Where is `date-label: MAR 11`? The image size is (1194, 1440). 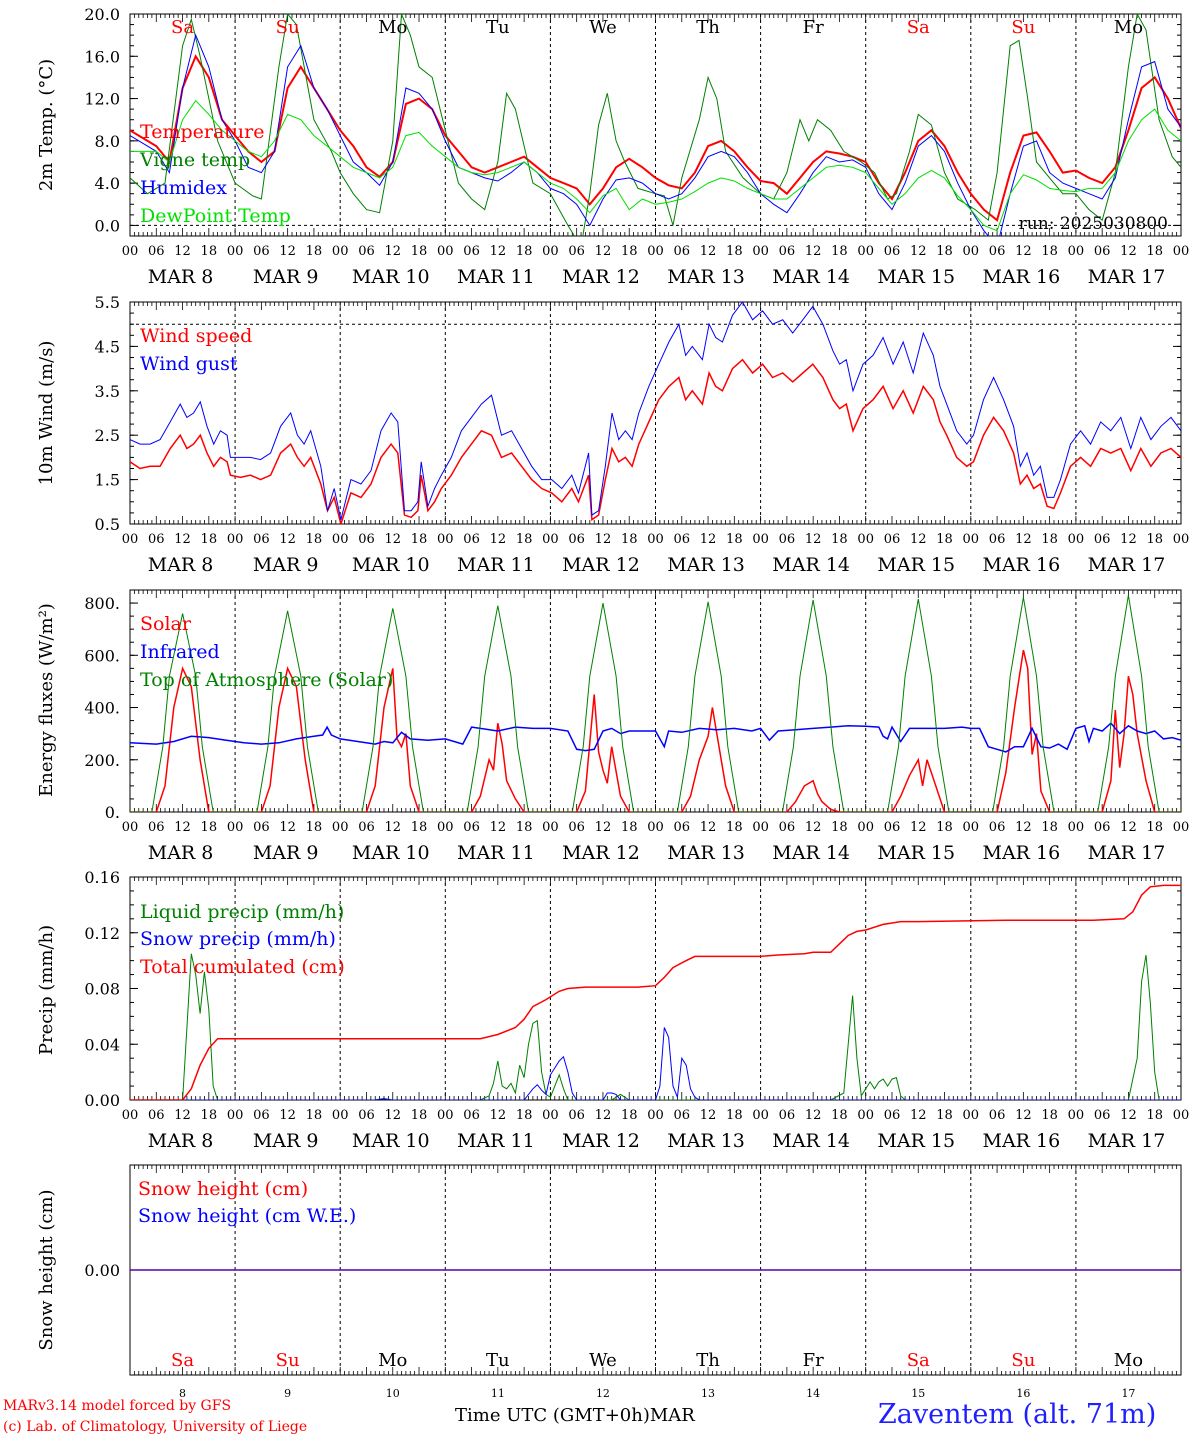
date-label: MAR 11 is located at coordinates (496, 1141).